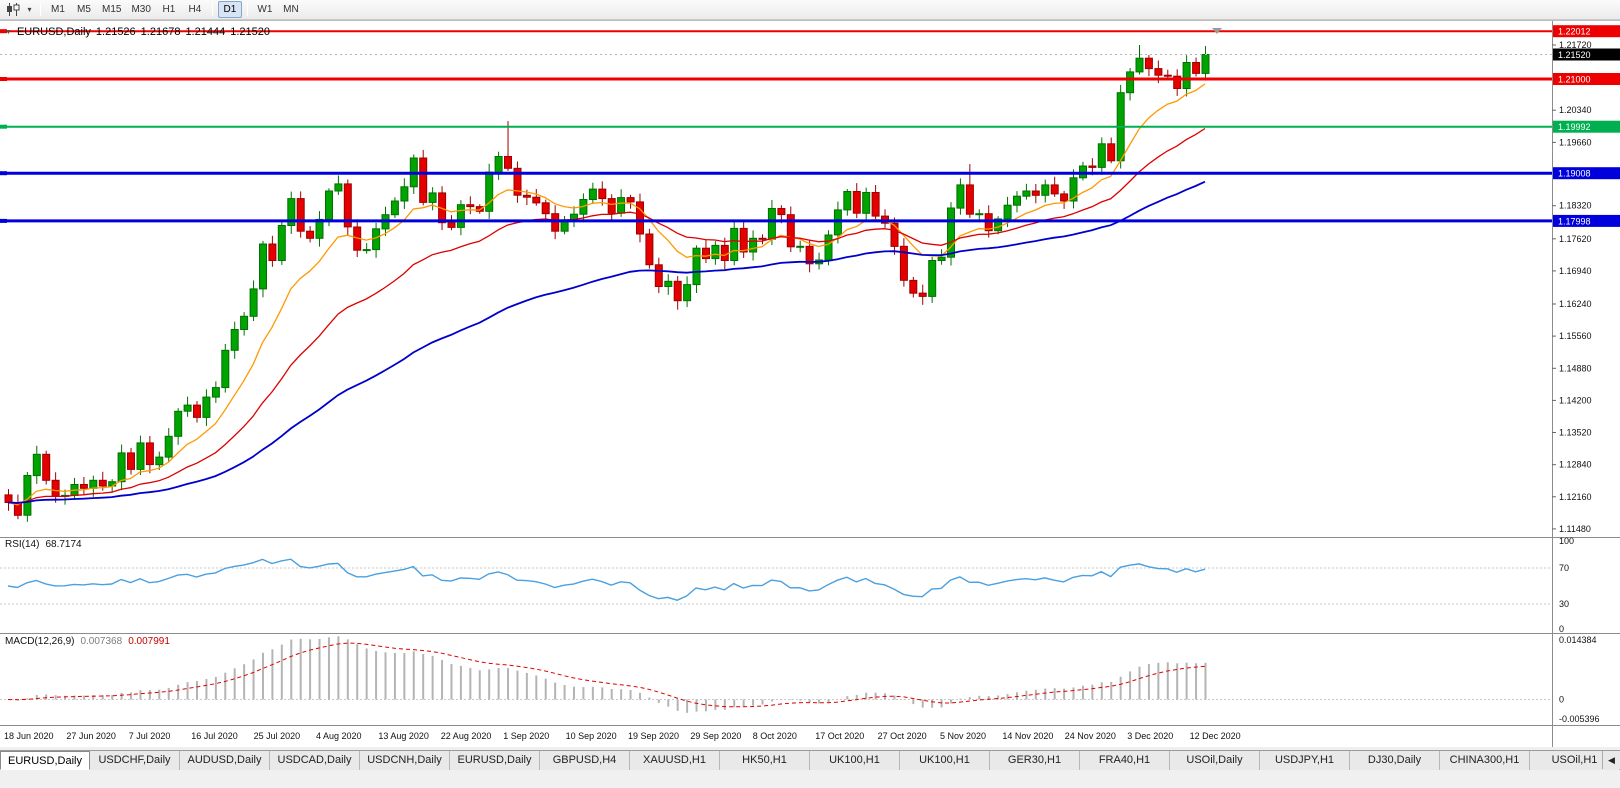  Describe the element at coordinates (1575, 336) in the screenshot. I see `price-tick-label: 1.15560` at that location.